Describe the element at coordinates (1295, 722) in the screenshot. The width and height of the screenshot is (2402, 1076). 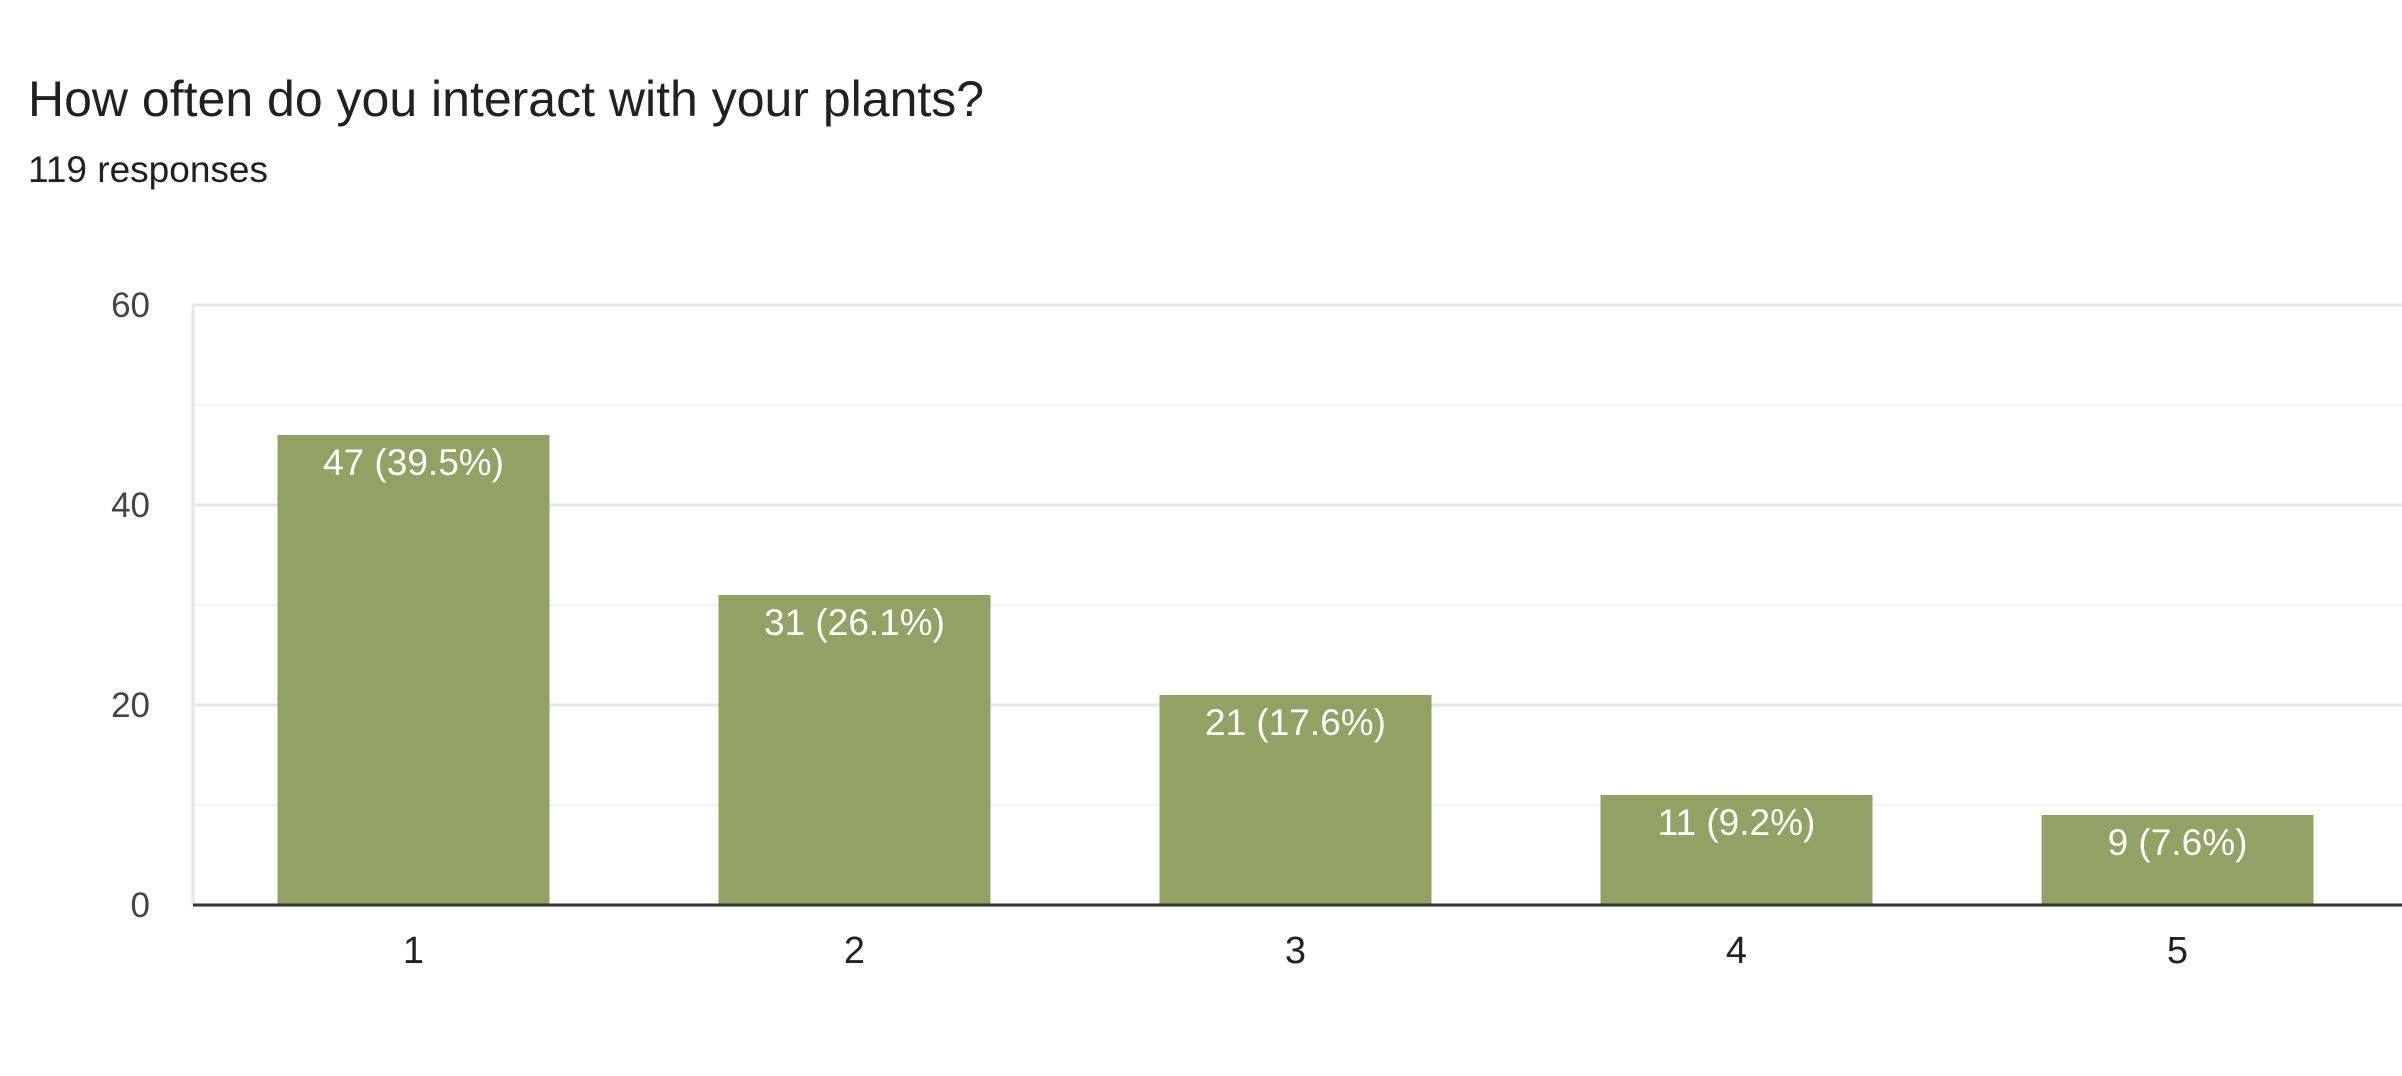
I see `bar-data-label: 21 (17.6%)` at that location.